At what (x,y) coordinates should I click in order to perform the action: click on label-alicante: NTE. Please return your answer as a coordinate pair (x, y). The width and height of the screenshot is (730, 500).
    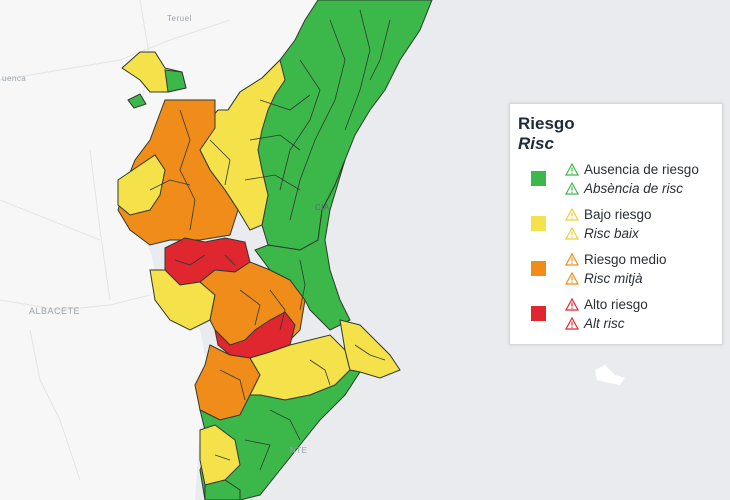
    Looking at the image, I should click on (299, 450).